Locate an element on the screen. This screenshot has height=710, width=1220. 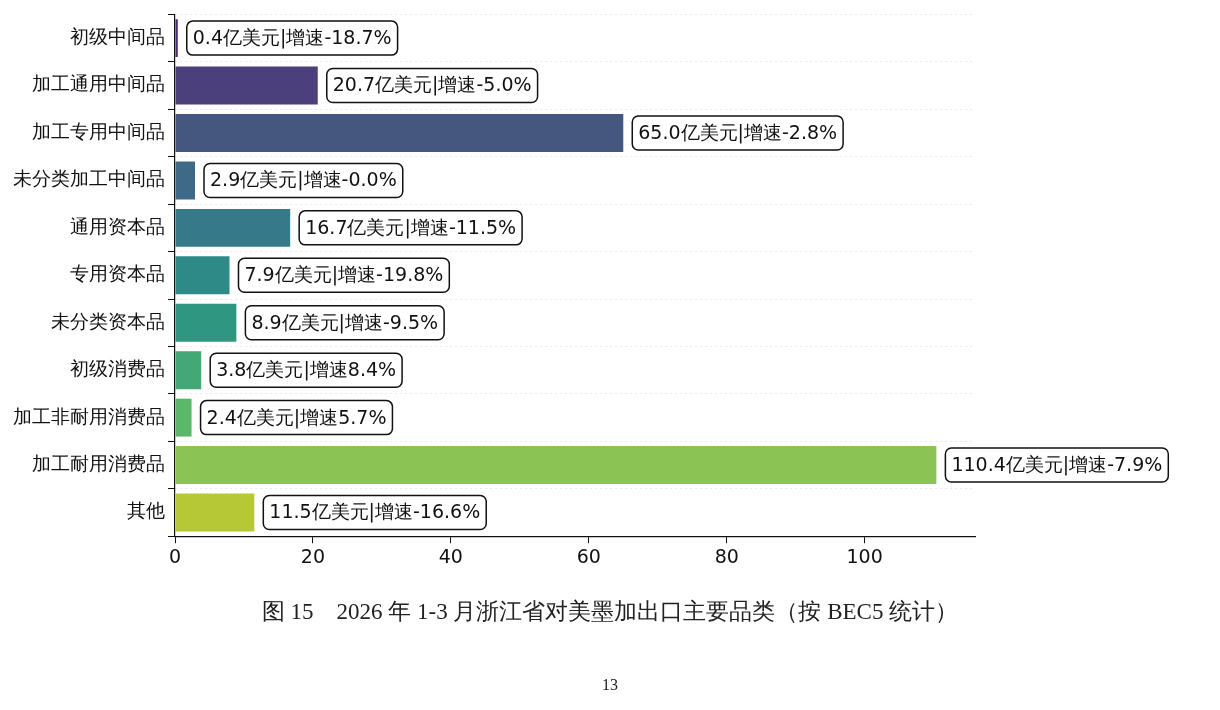
x-tick-label: 100 is located at coordinates (864, 555).